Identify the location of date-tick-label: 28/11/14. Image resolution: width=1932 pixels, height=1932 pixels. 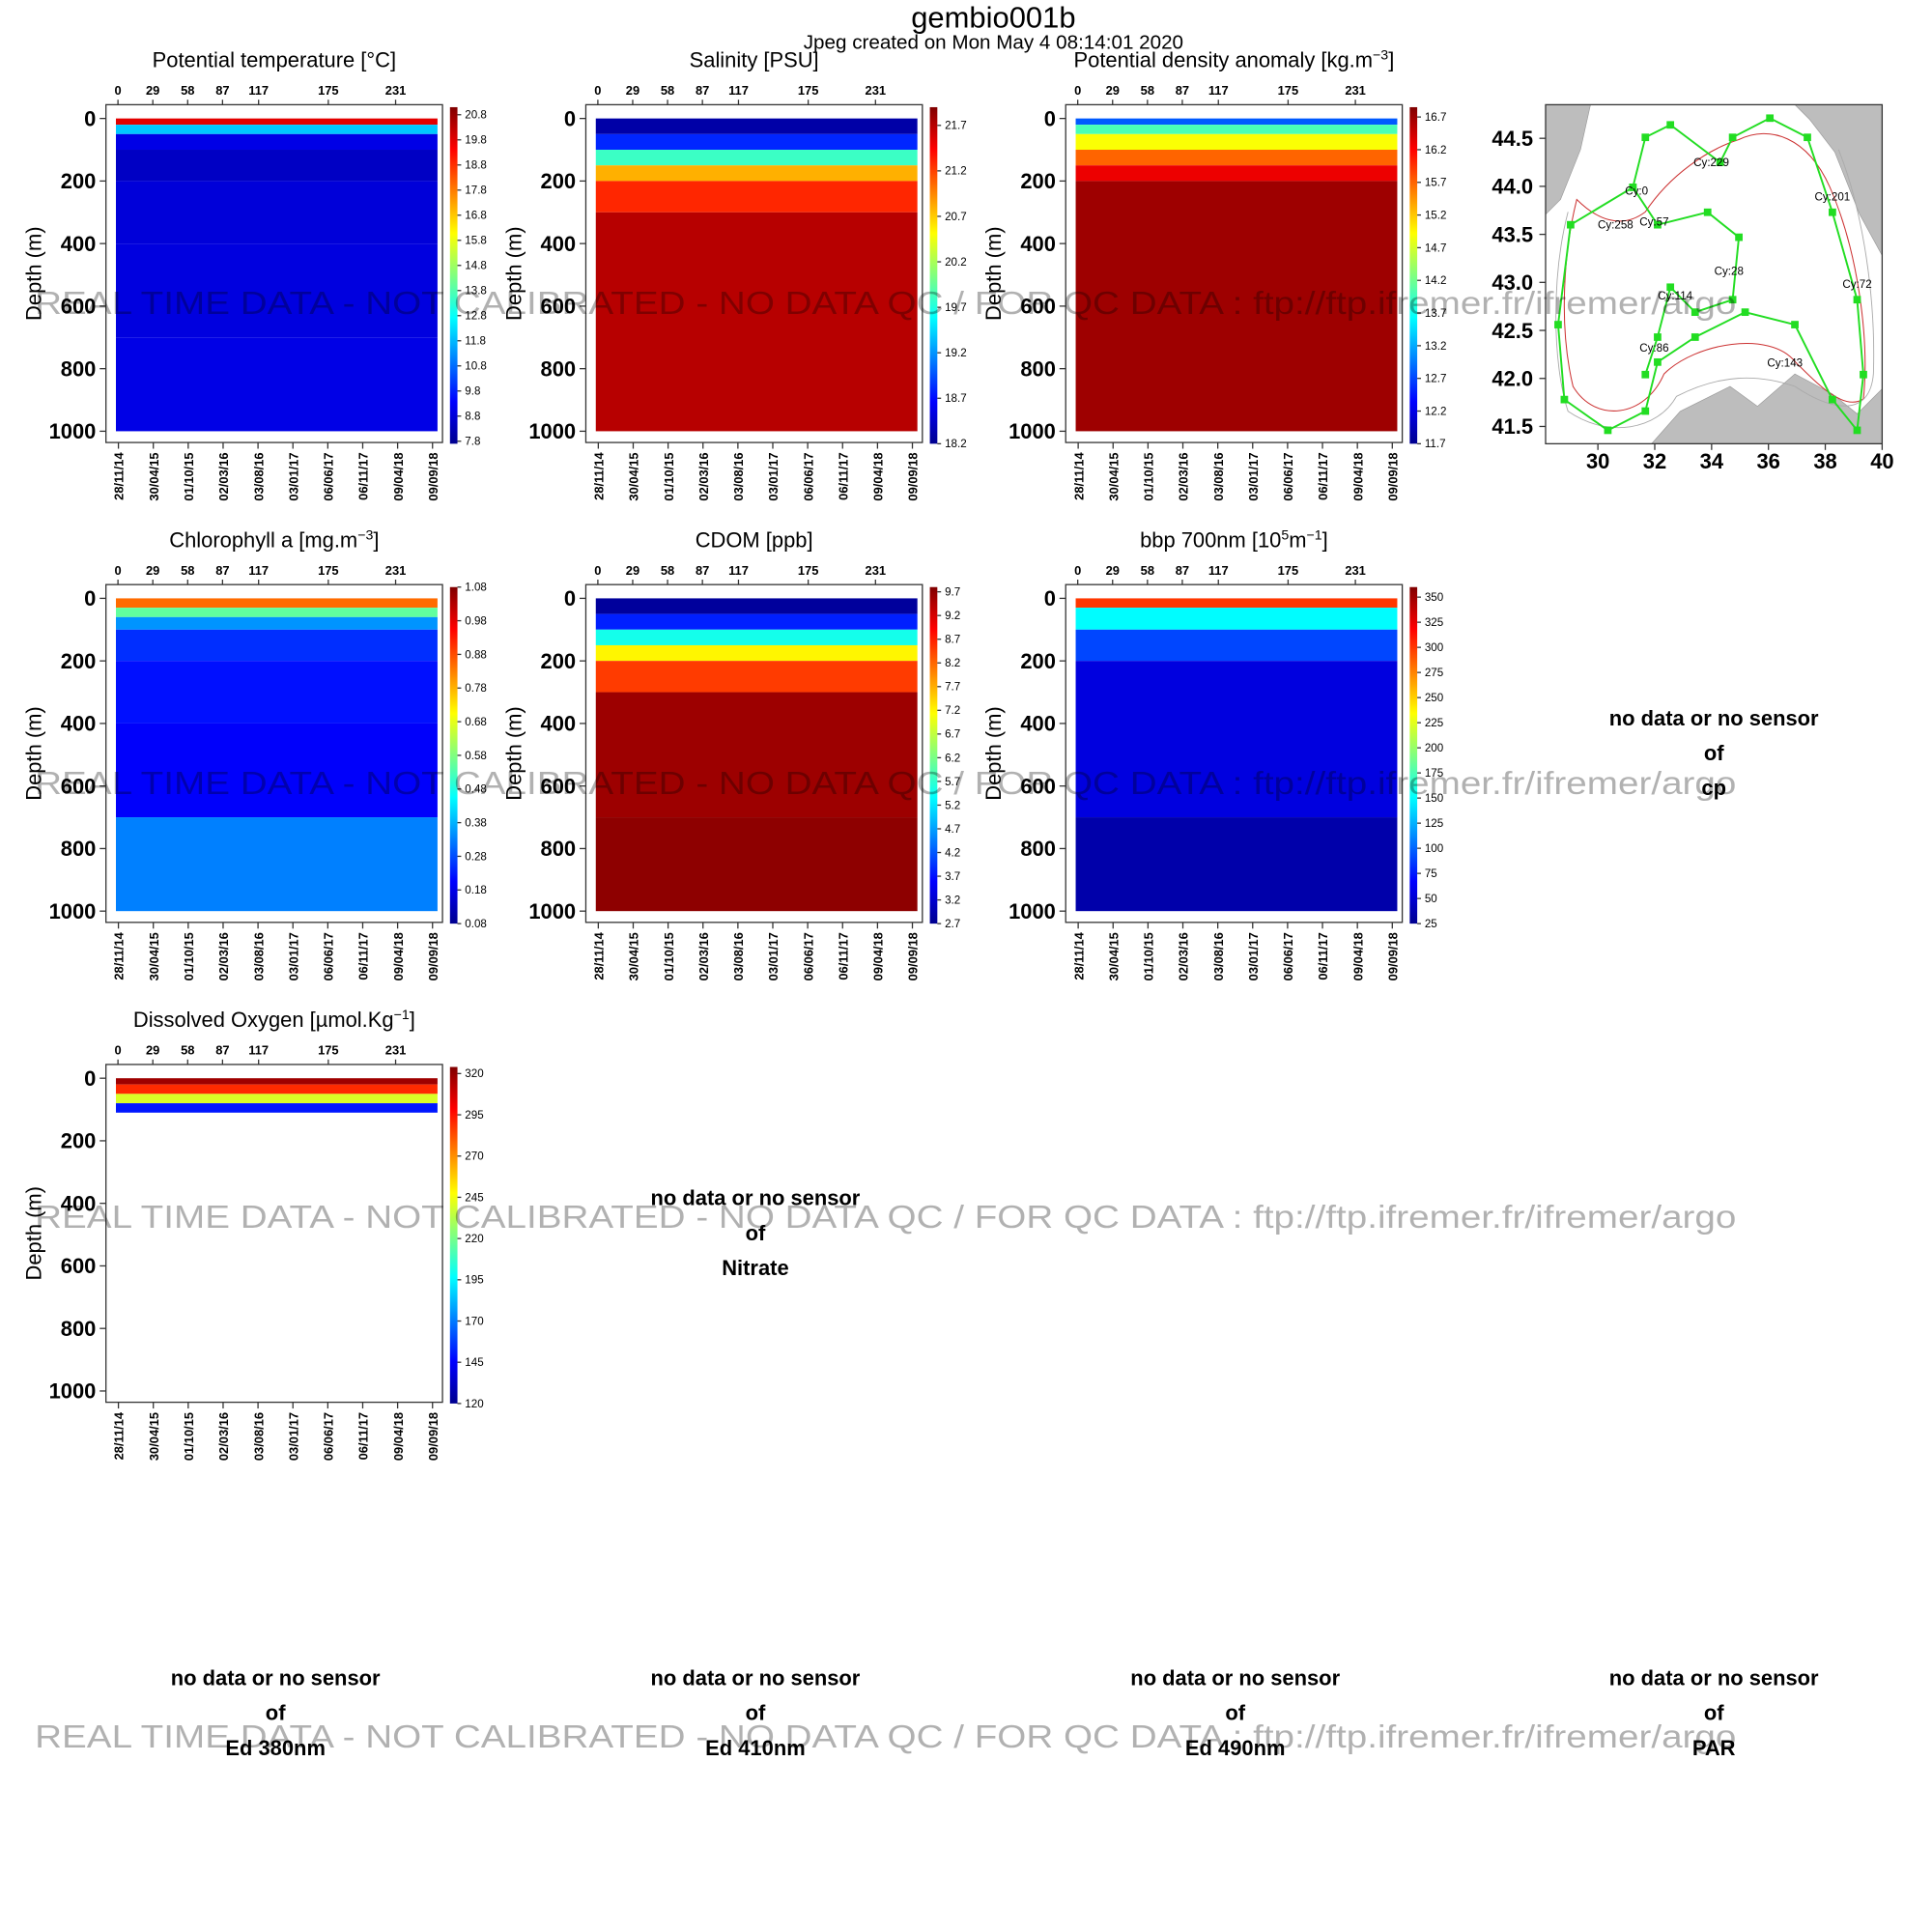
(119, 955).